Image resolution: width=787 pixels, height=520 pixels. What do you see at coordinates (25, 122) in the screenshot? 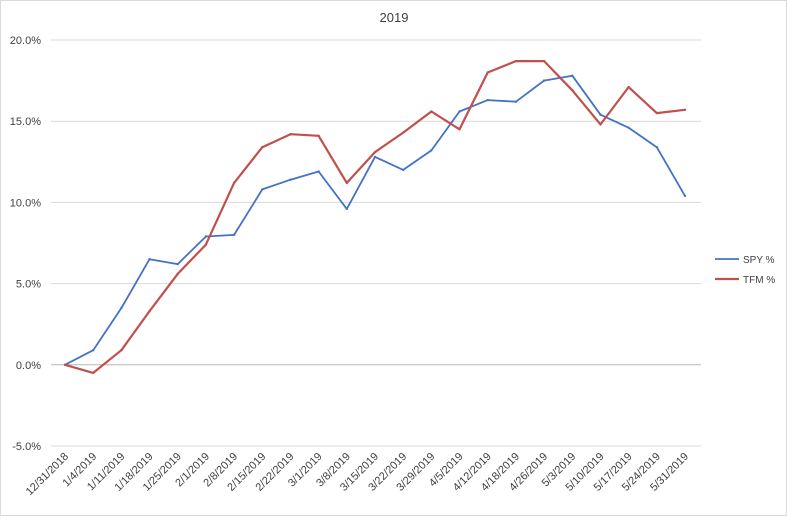
I see `y-tick-label: 15.0%` at bounding box center [25, 122].